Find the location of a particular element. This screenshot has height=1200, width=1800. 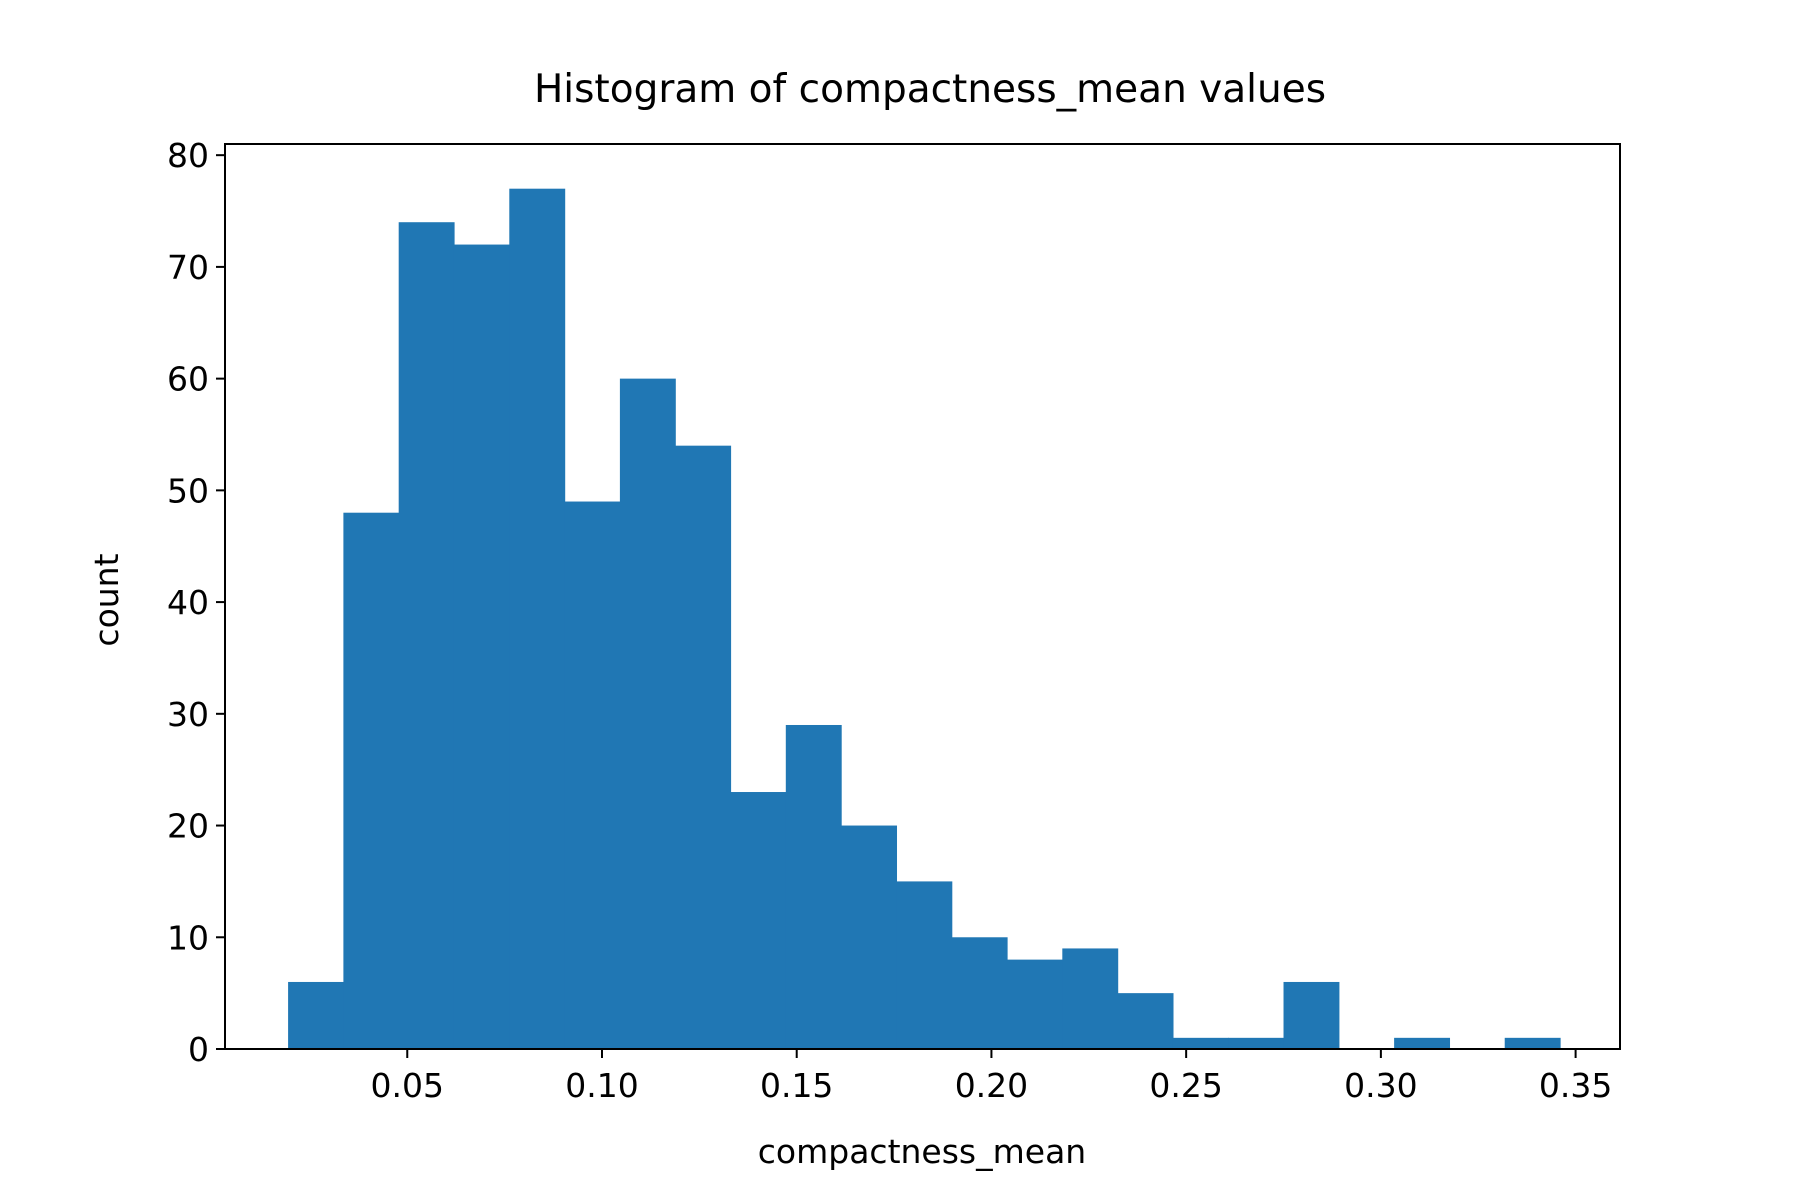

x-tick-label: 0.20 is located at coordinates (991, 1085).